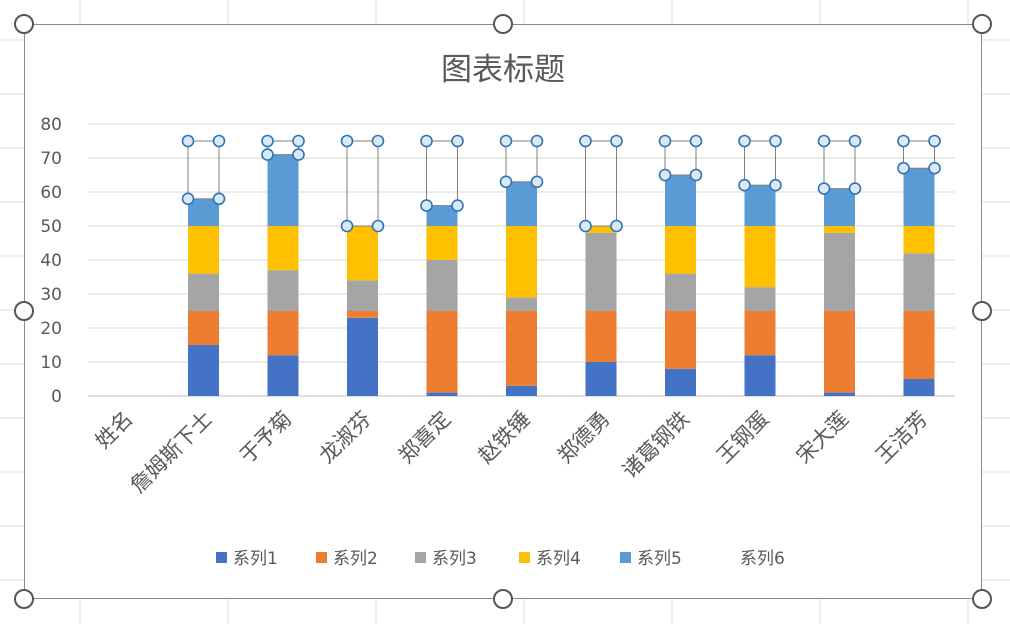  Describe the element at coordinates (503, 70) in the screenshot. I see `chart-title: 图表标题` at that location.